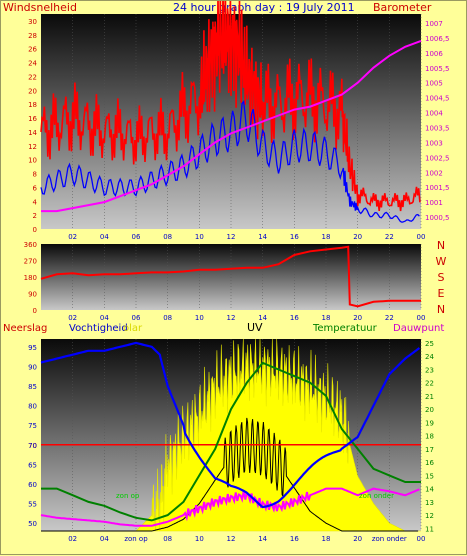  I want to click on barometer-label: Barometer, so click(402, 7).